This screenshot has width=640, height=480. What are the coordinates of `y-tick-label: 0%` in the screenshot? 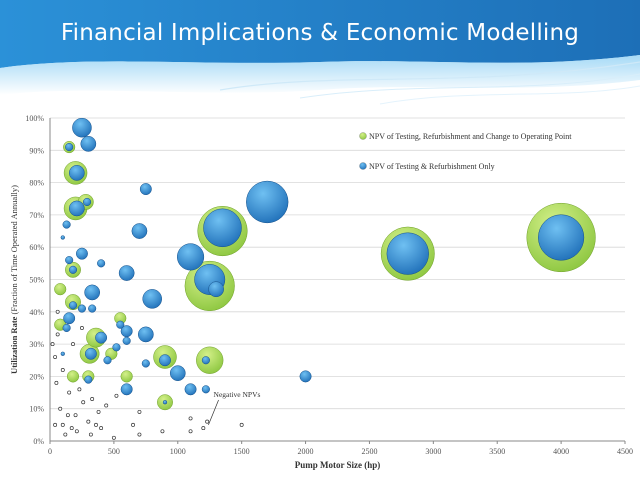 It's located at (38, 441).